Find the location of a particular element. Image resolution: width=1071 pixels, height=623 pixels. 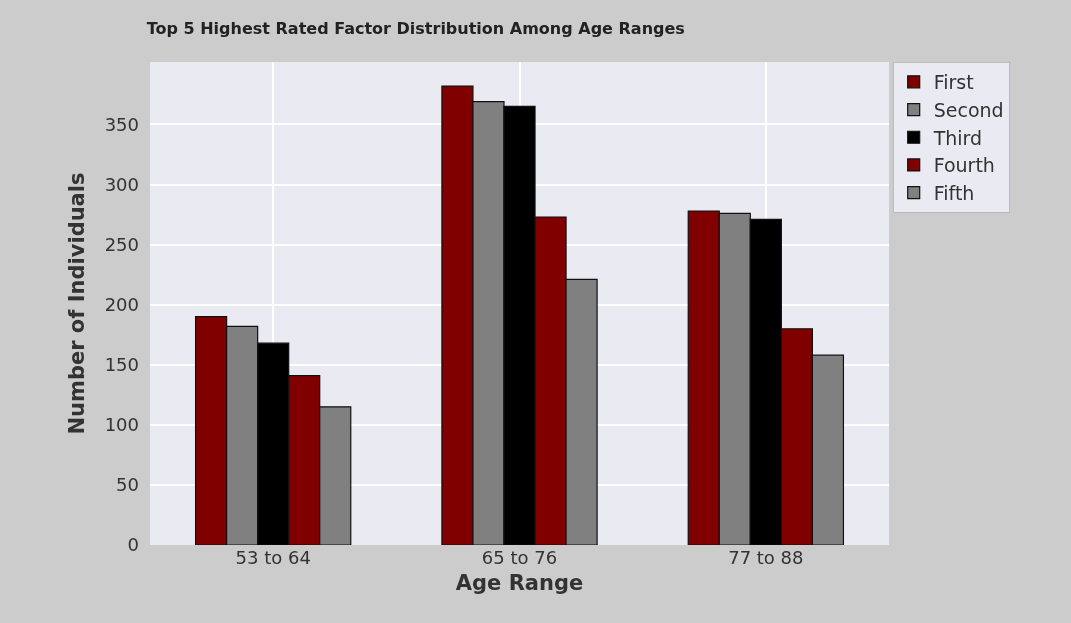

y-tick-label: 200 is located at coordinates (121, 304).